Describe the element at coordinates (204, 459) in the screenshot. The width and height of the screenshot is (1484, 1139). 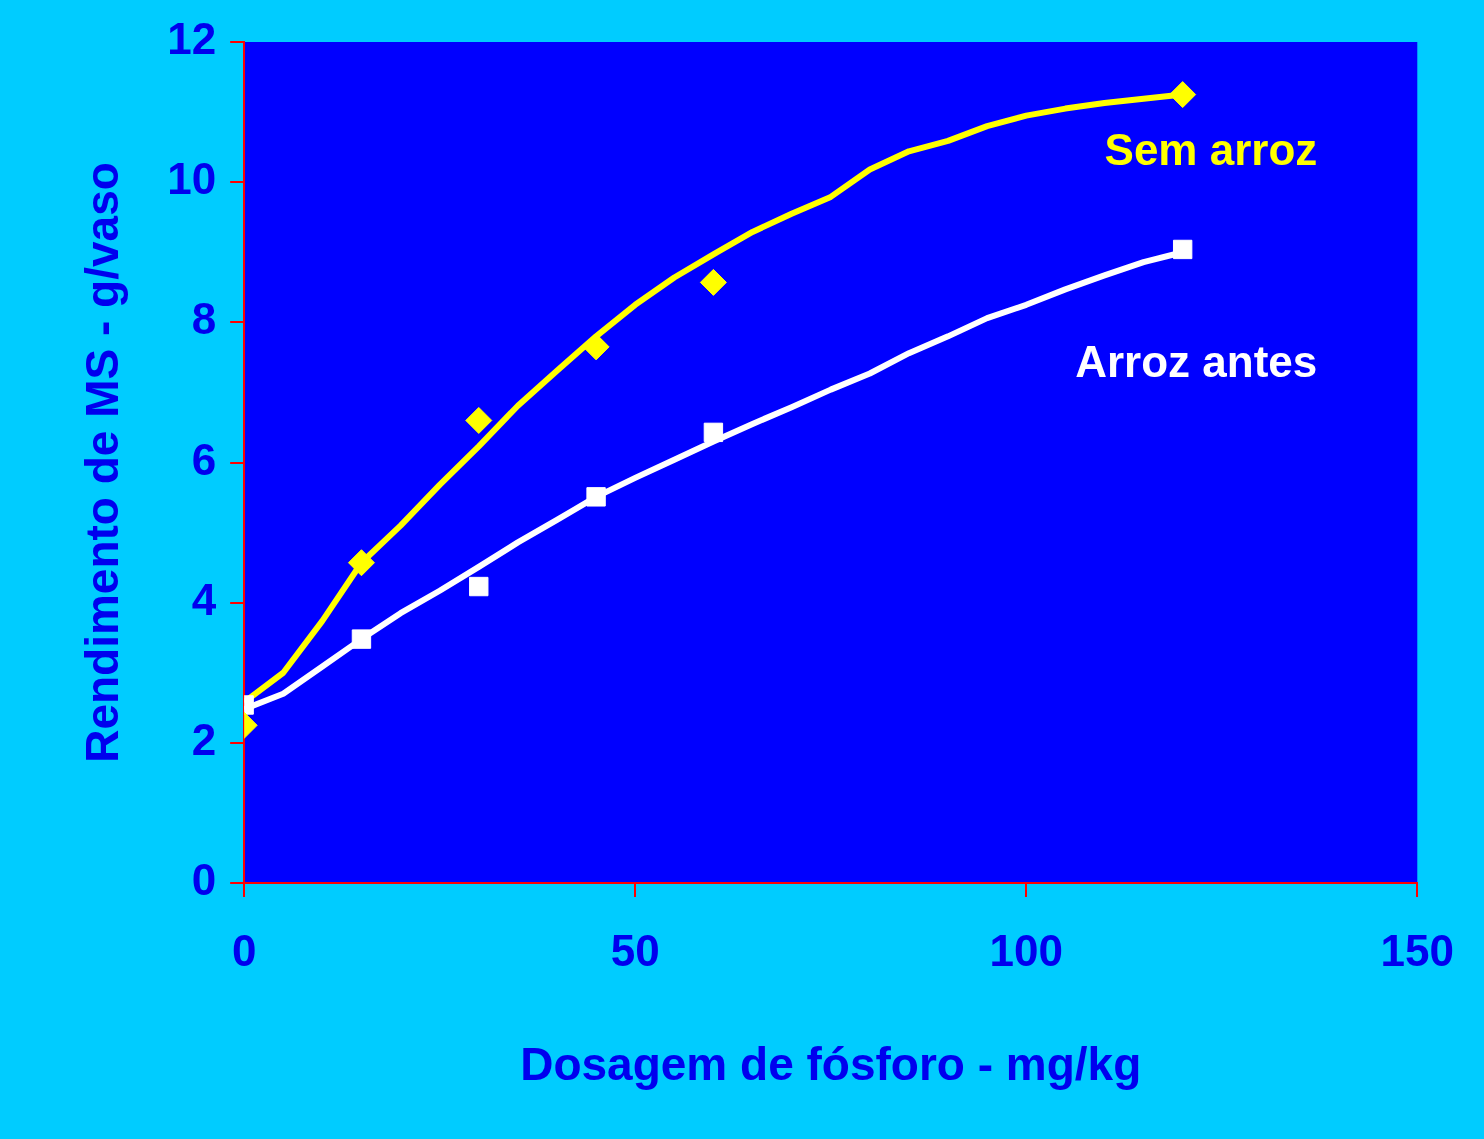
I see `y-tick-label: 6` at that location.